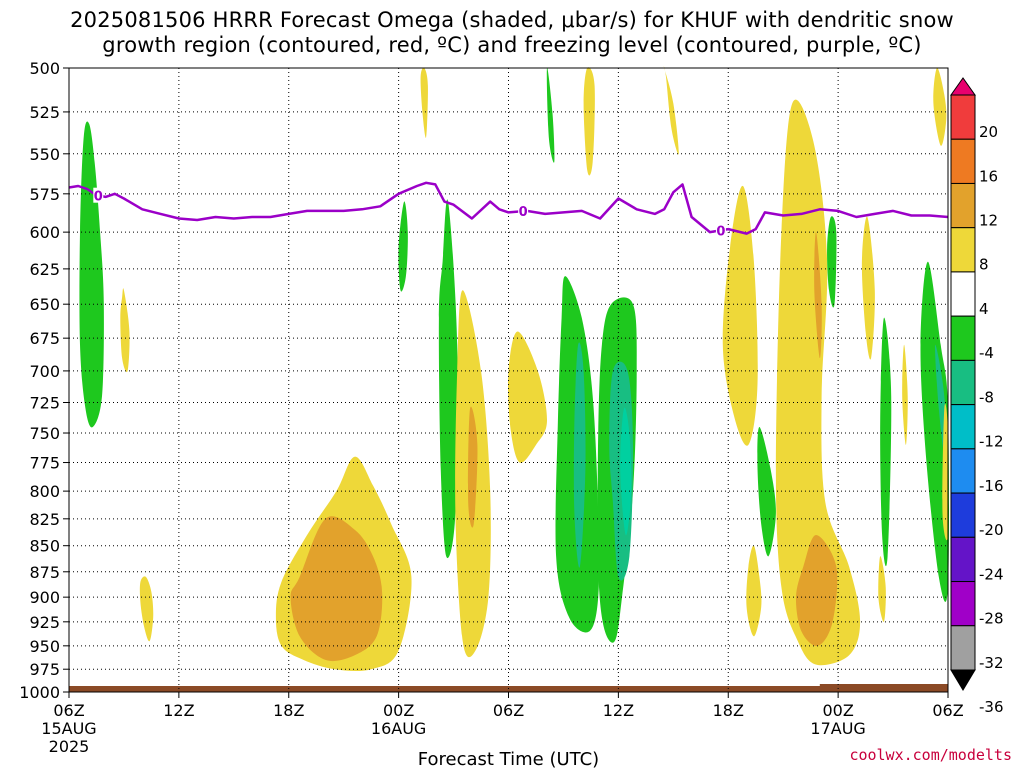  I want to click on omega-region-g10, so click(832, 262).